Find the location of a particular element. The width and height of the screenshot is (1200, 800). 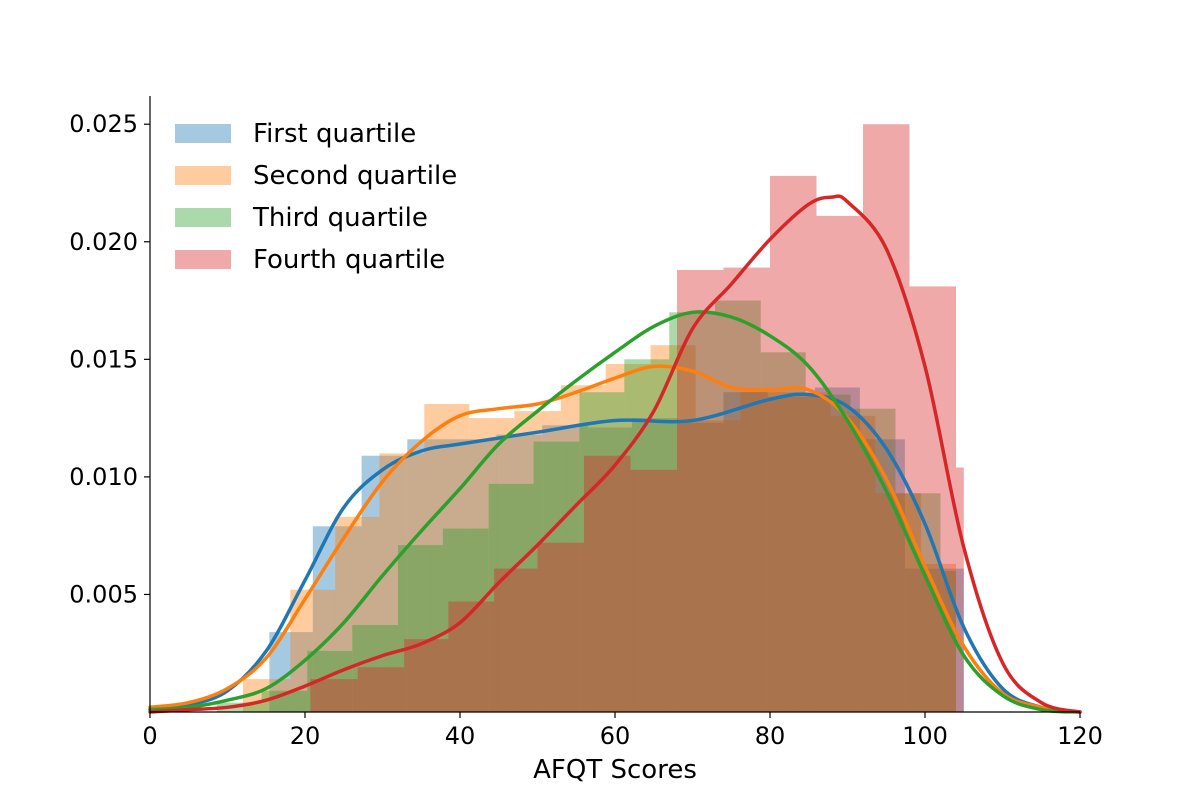

x-tick-label: 40 is located at coordinates (460, 736).